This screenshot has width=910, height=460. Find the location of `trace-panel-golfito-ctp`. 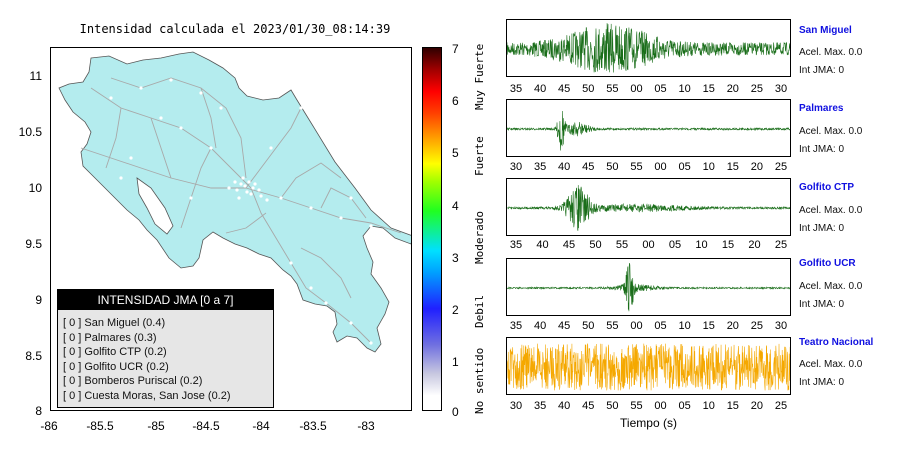

trace-panel-golfito-ctp is located at coordinates (648, 207).